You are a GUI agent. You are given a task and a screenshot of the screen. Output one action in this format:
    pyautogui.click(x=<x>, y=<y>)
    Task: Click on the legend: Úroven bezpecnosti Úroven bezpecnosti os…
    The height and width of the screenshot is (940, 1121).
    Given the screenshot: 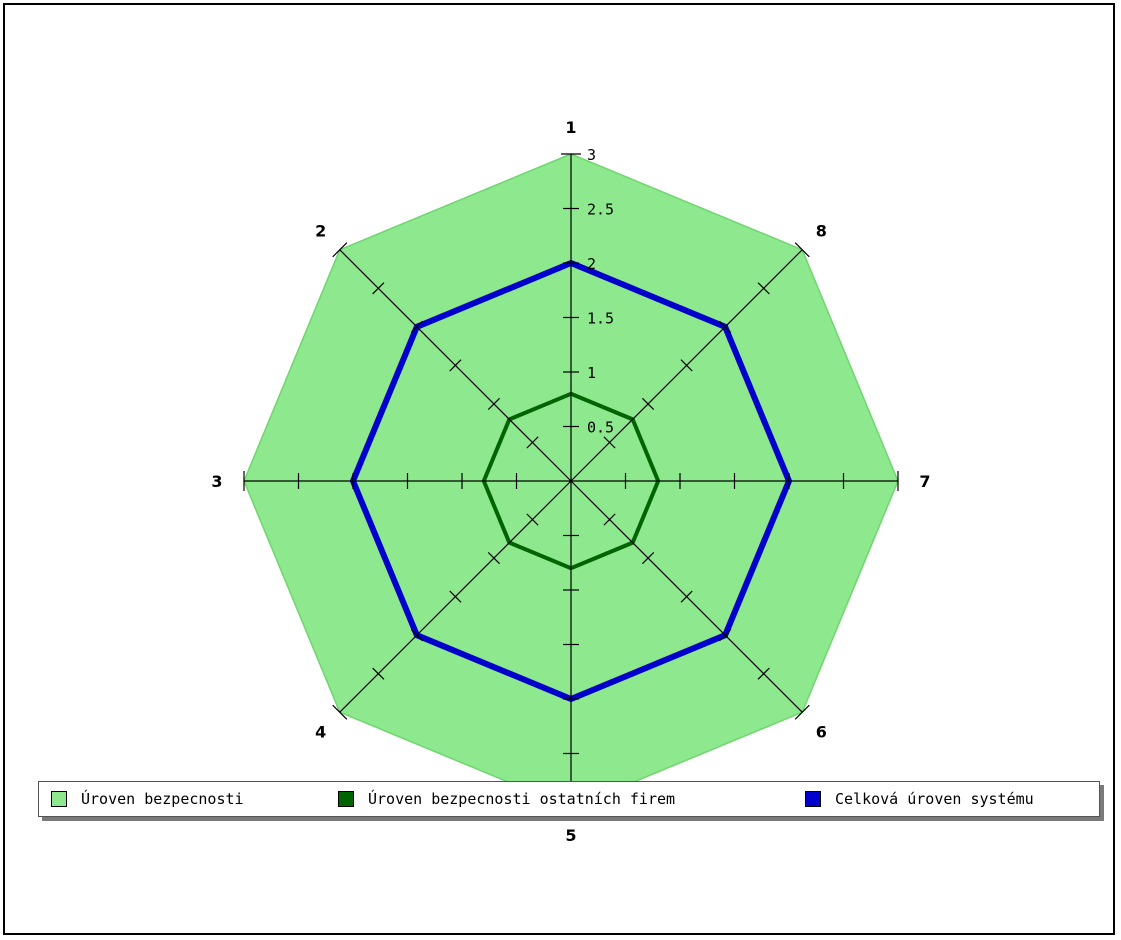 What is the action you would take?
    pyautogui.click(x=569, y=799)
    